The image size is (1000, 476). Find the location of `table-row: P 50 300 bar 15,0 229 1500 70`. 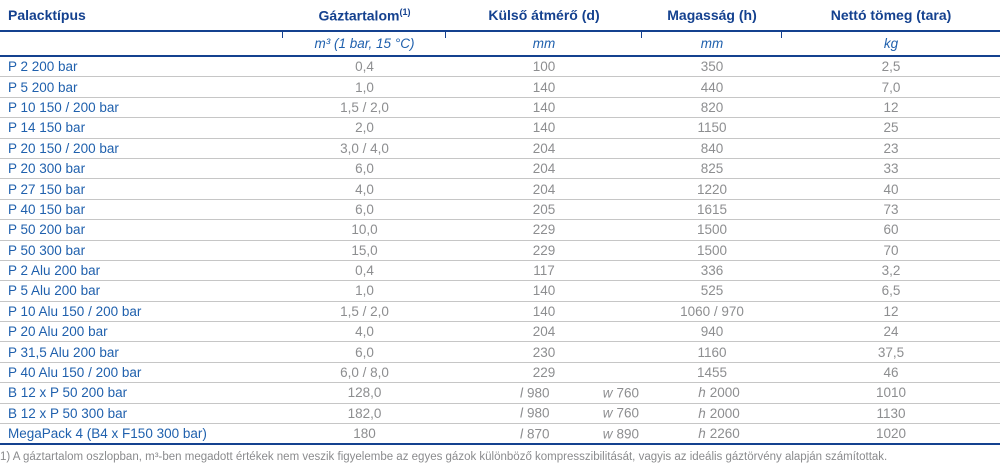

table-row: P 50 300 bar 15,0 229 1500 70 is located at coordinates (500, 250).